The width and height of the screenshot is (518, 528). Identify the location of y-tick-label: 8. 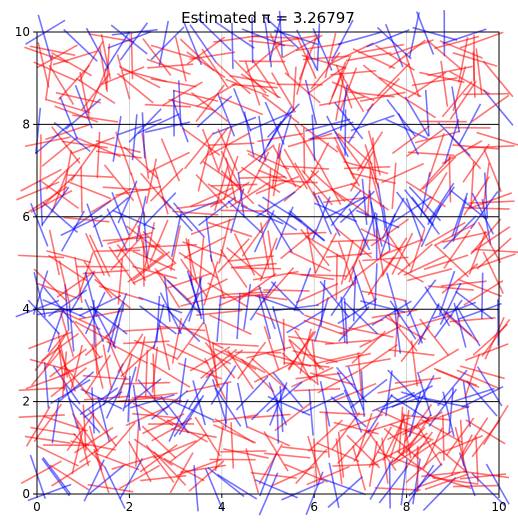
(26, 124).